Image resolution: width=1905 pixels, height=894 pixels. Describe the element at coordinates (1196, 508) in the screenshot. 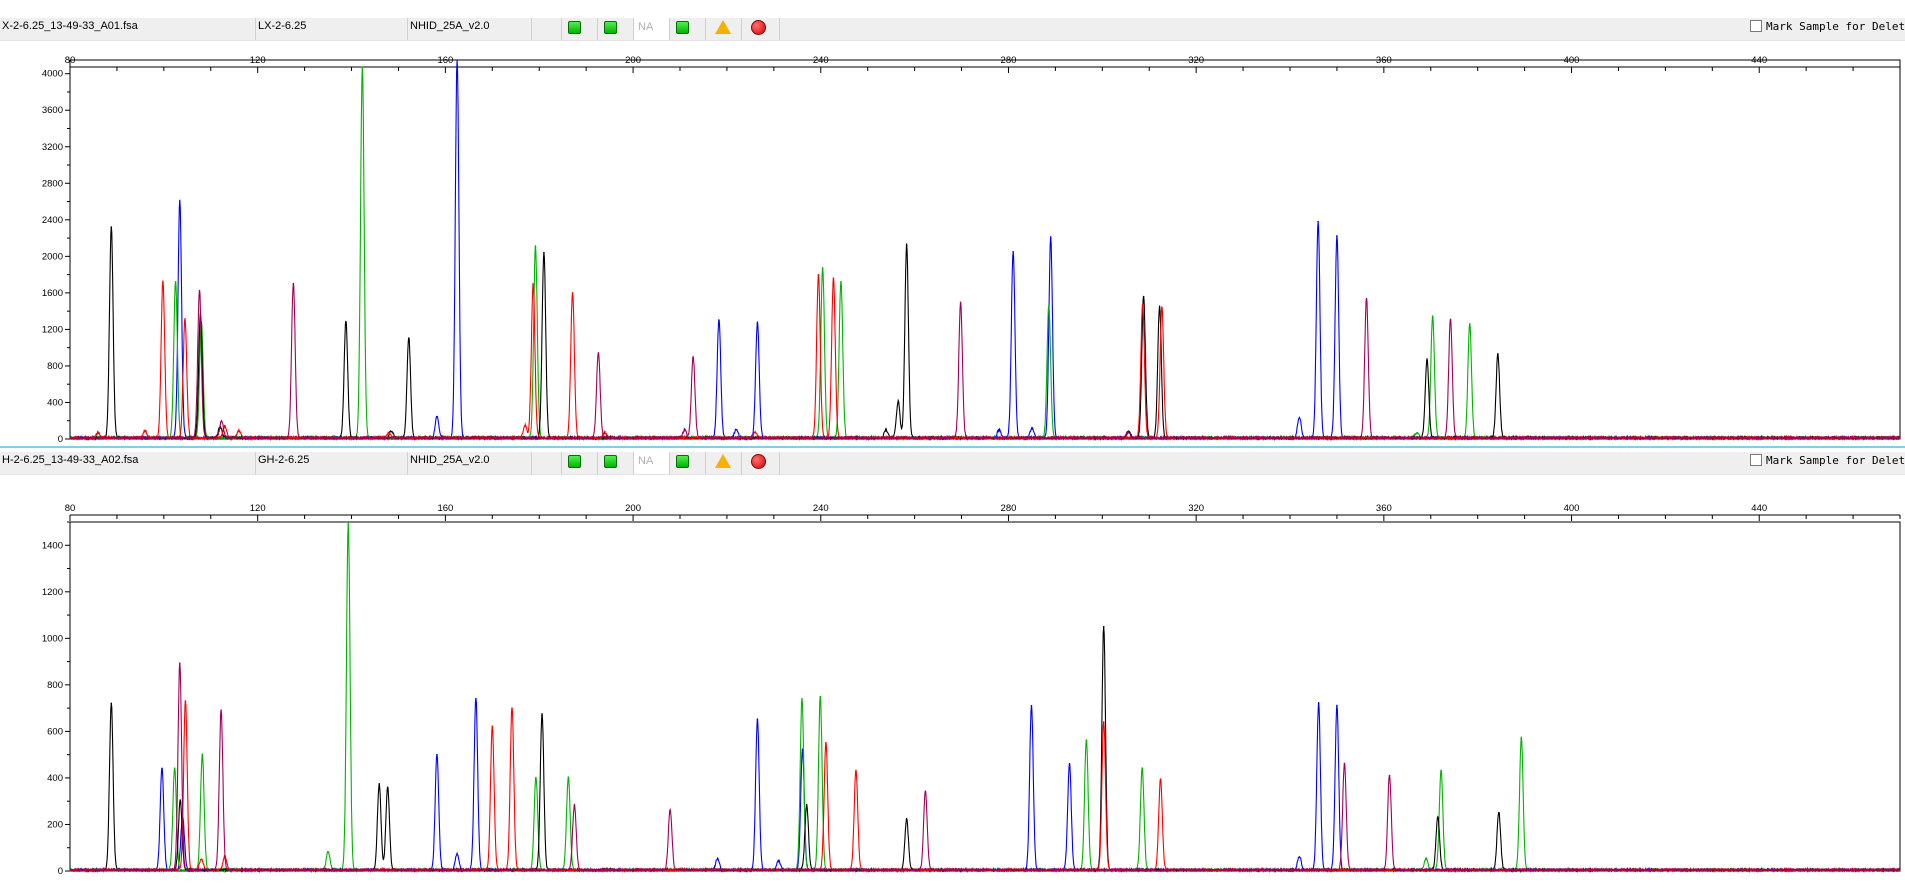

I see `x-tick-label: 320` at that location.